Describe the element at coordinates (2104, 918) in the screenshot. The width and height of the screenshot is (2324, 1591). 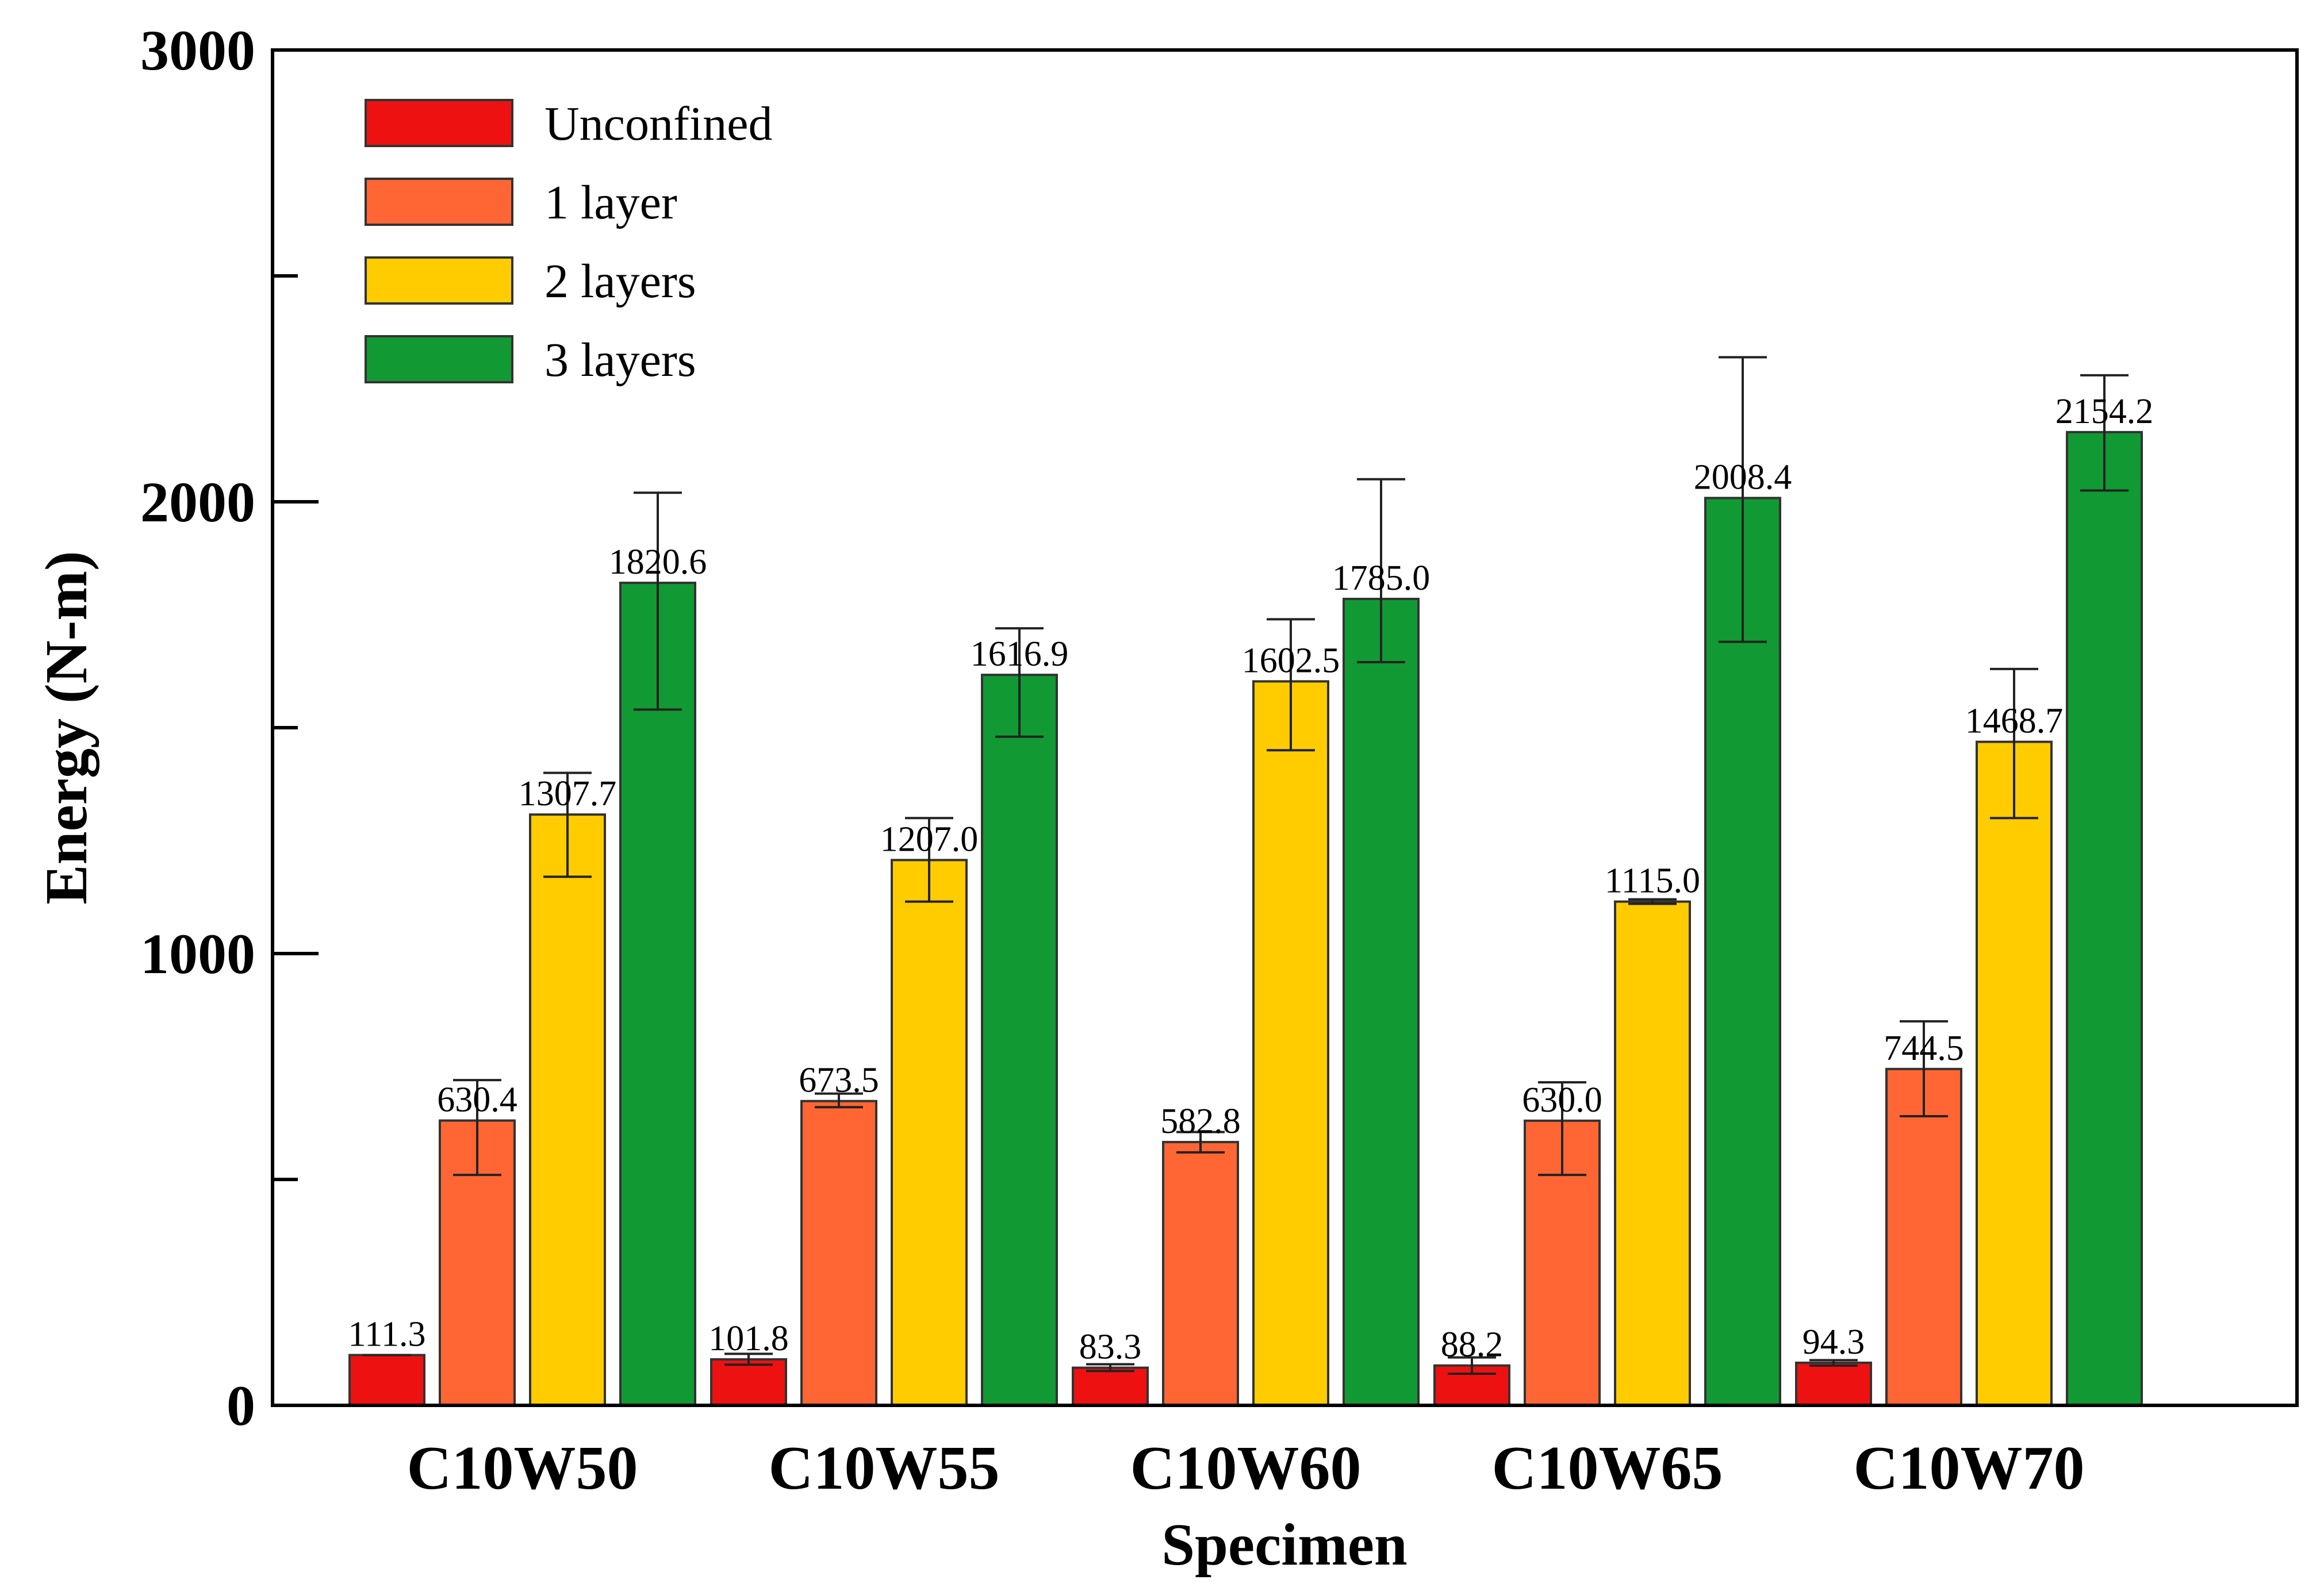
I see `bar-c10w70-3-layers` at that location.